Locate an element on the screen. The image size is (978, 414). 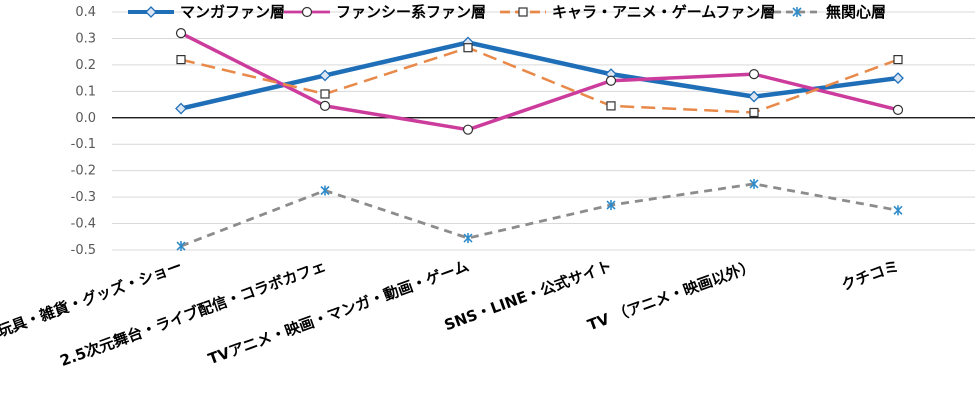
legend-item: マンガファン層 is located at coordinates (206, 12).